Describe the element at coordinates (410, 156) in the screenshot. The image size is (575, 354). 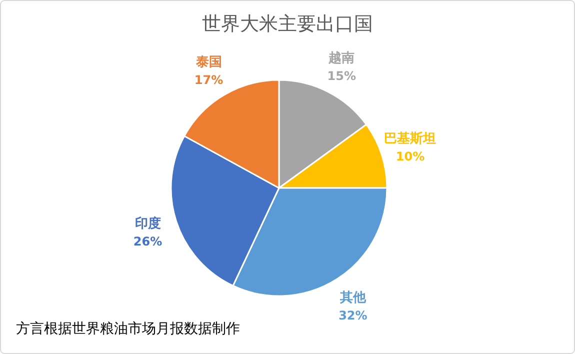
I see `data-label: 10%` at that location.